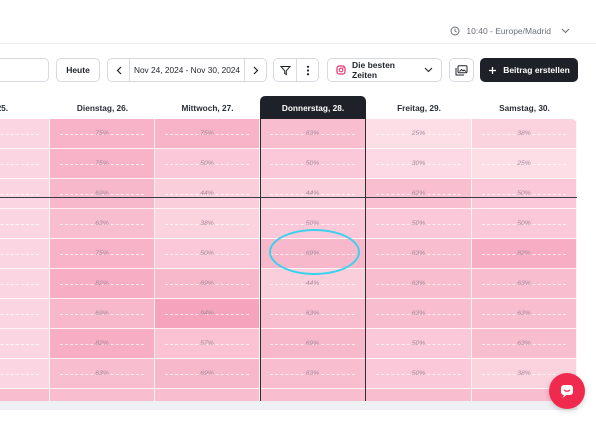  I want to click on heatmap-cell: 57%, so click(207, 344).